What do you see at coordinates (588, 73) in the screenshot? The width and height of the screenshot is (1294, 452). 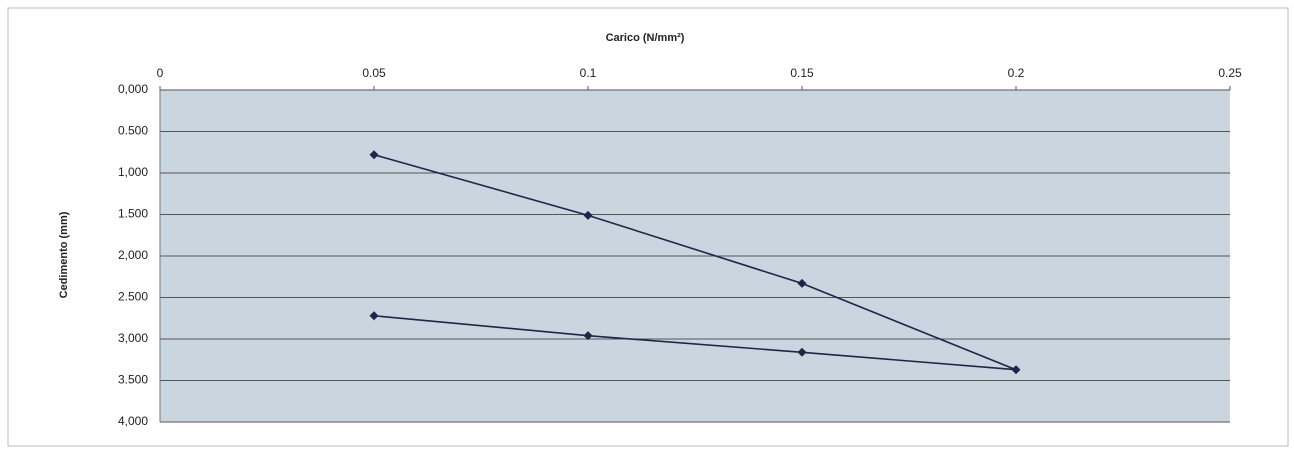 I see `x-tick-label: 0.1` at bounding box center [588, 73].